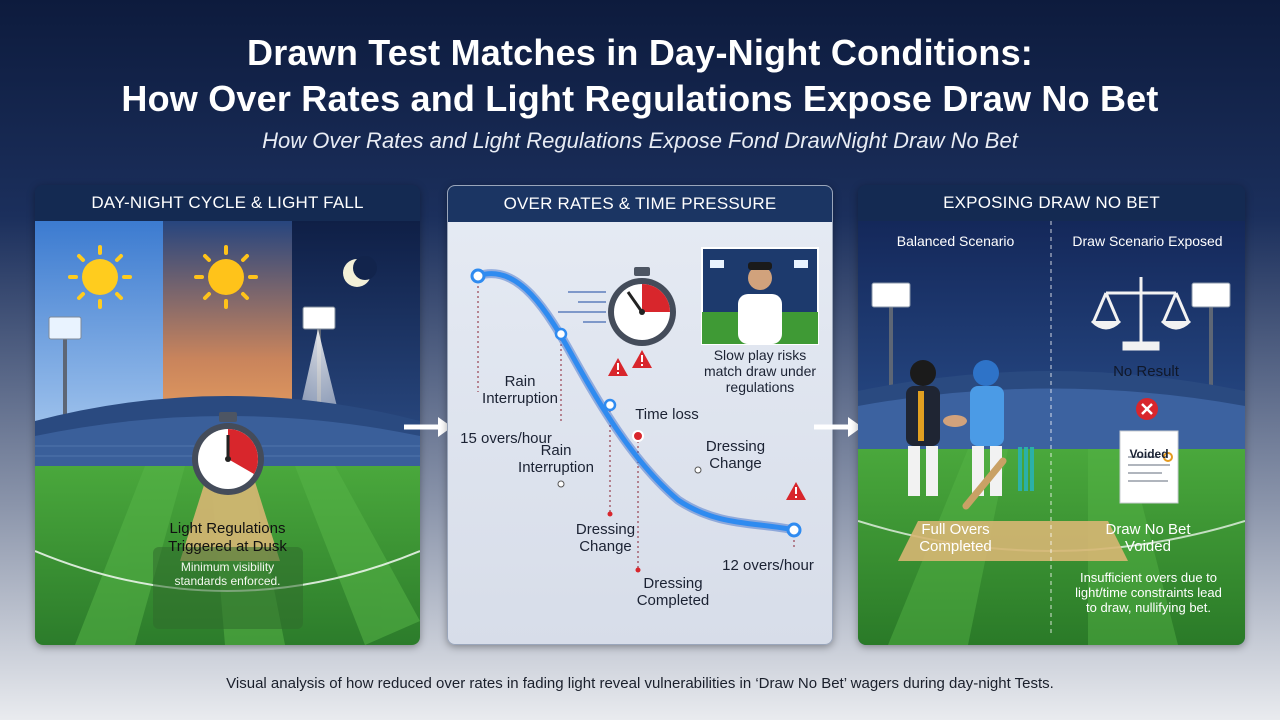 This screenshot has width=1280, height=720. What do you see at coordinates (227, 567) in the screenshot?
I see `visibility-note-line1: Minimum visibility` at bounding box center [227, 567].